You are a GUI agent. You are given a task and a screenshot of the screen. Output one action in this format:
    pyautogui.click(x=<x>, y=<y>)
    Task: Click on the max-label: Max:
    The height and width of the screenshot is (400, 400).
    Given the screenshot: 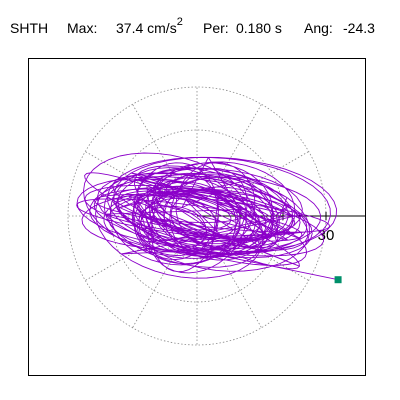 What is the action you would take?
    pyautogui.click(x=82, y=28)
    